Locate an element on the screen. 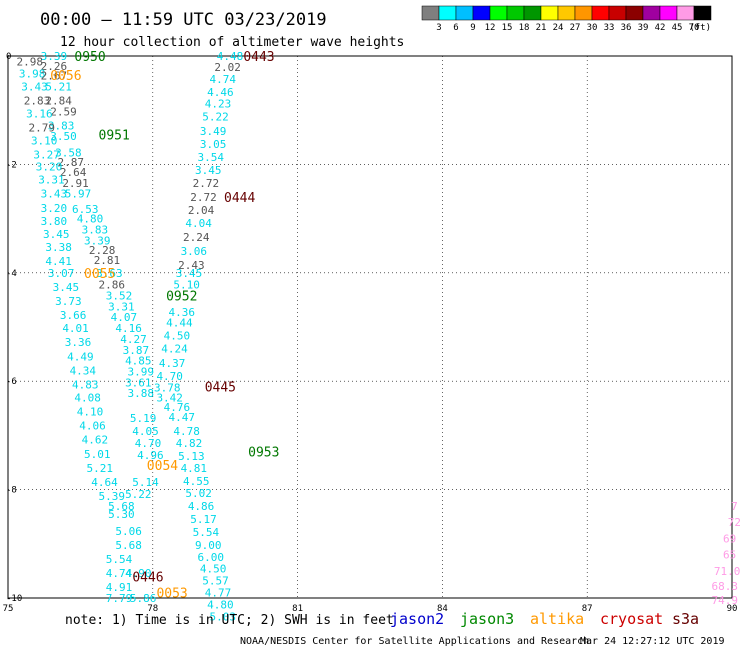 This screenshot has width=740, height=650. wave-height-point: 5.21 is located at coordinates (58, 86).